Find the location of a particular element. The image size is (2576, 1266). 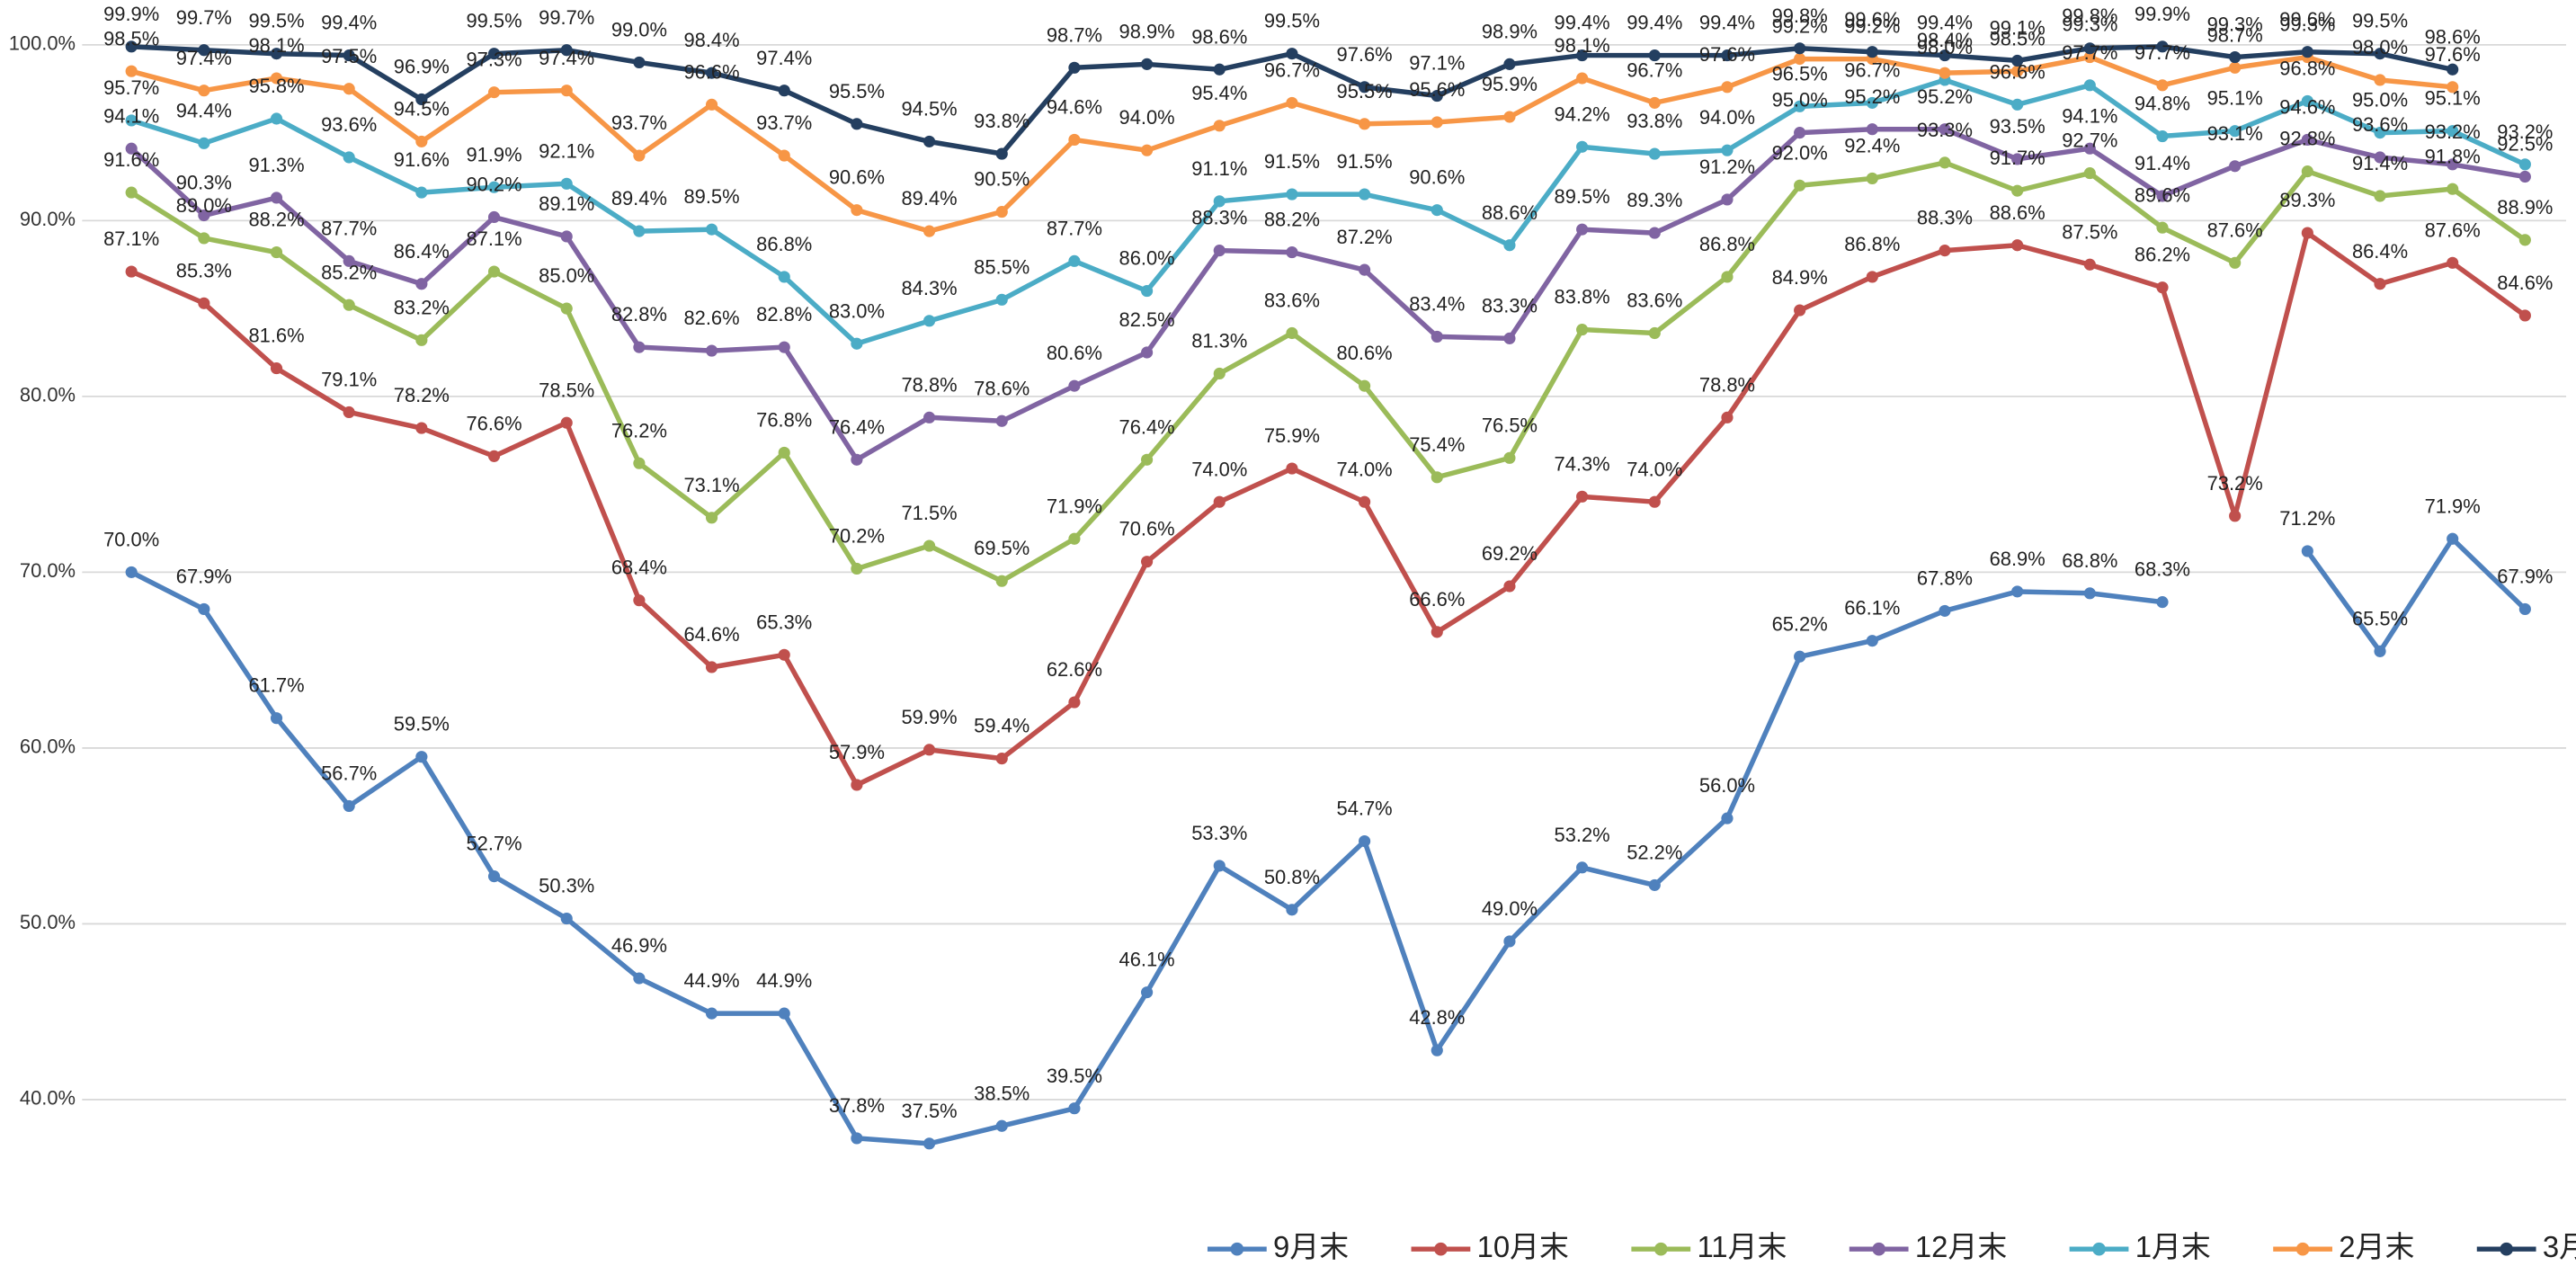

legend-label: 9月末 is located at coordinates (1311, 1247).